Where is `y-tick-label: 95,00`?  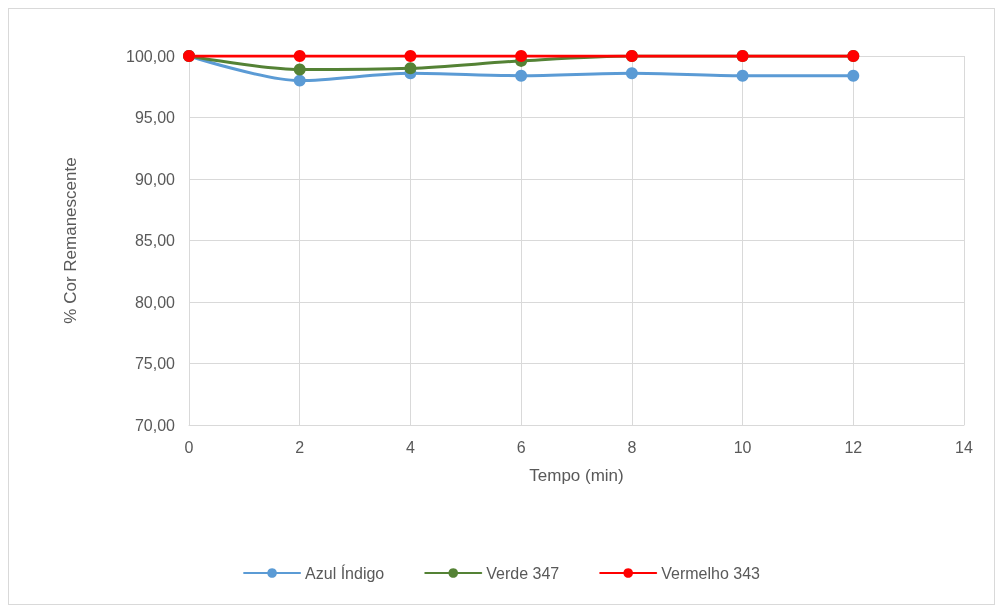
y-tick-label: 95,00 is located at coordinates (155, 117).